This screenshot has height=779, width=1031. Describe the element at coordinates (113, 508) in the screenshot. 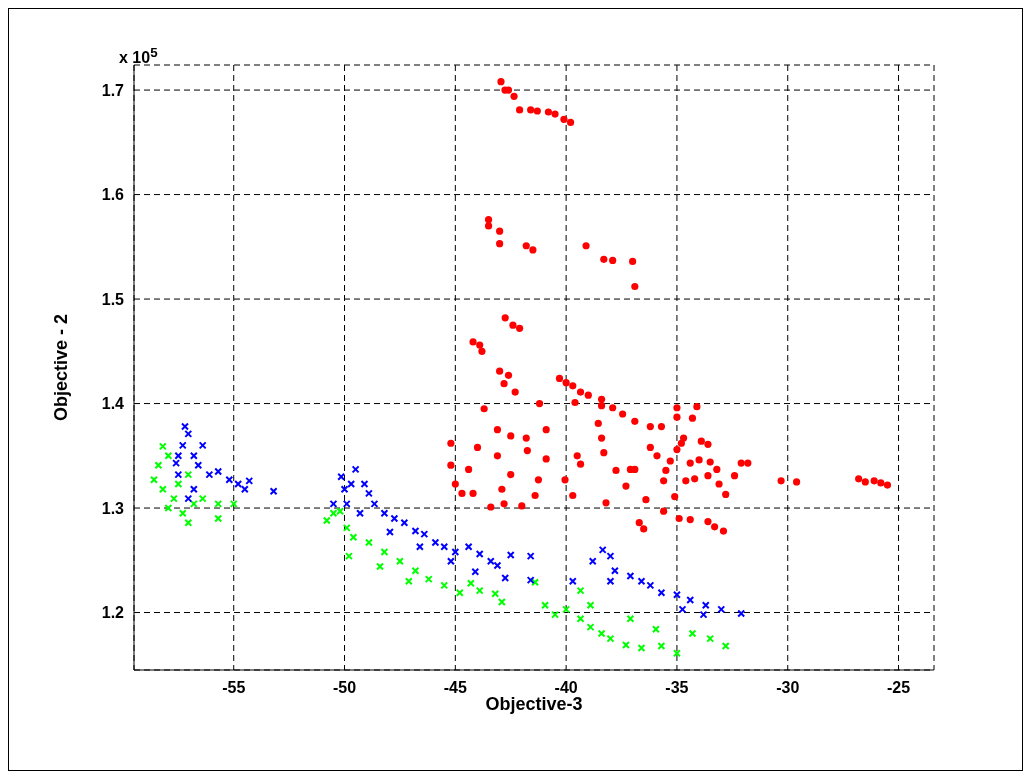

I see `y-tick-label: 1.3` at that location.